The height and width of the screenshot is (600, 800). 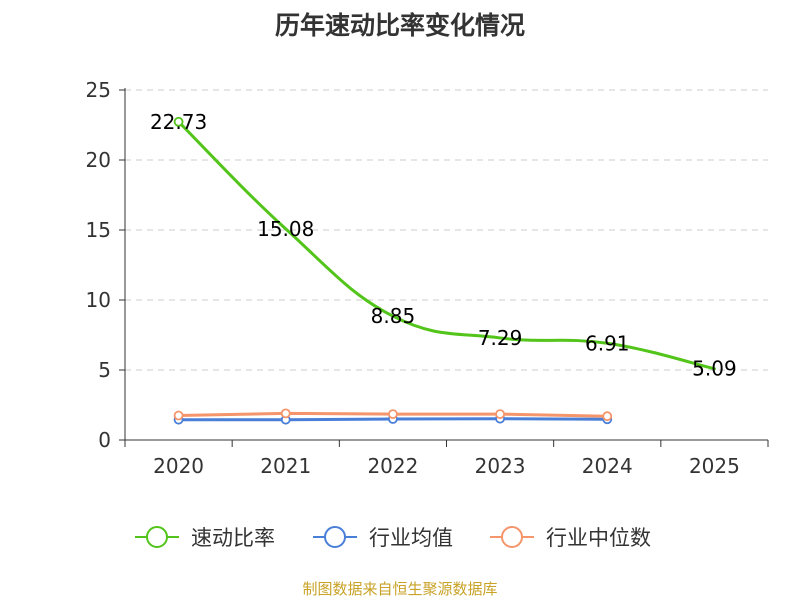 I want to click on x-tick-label: 2020, so click(x=178, y=466).